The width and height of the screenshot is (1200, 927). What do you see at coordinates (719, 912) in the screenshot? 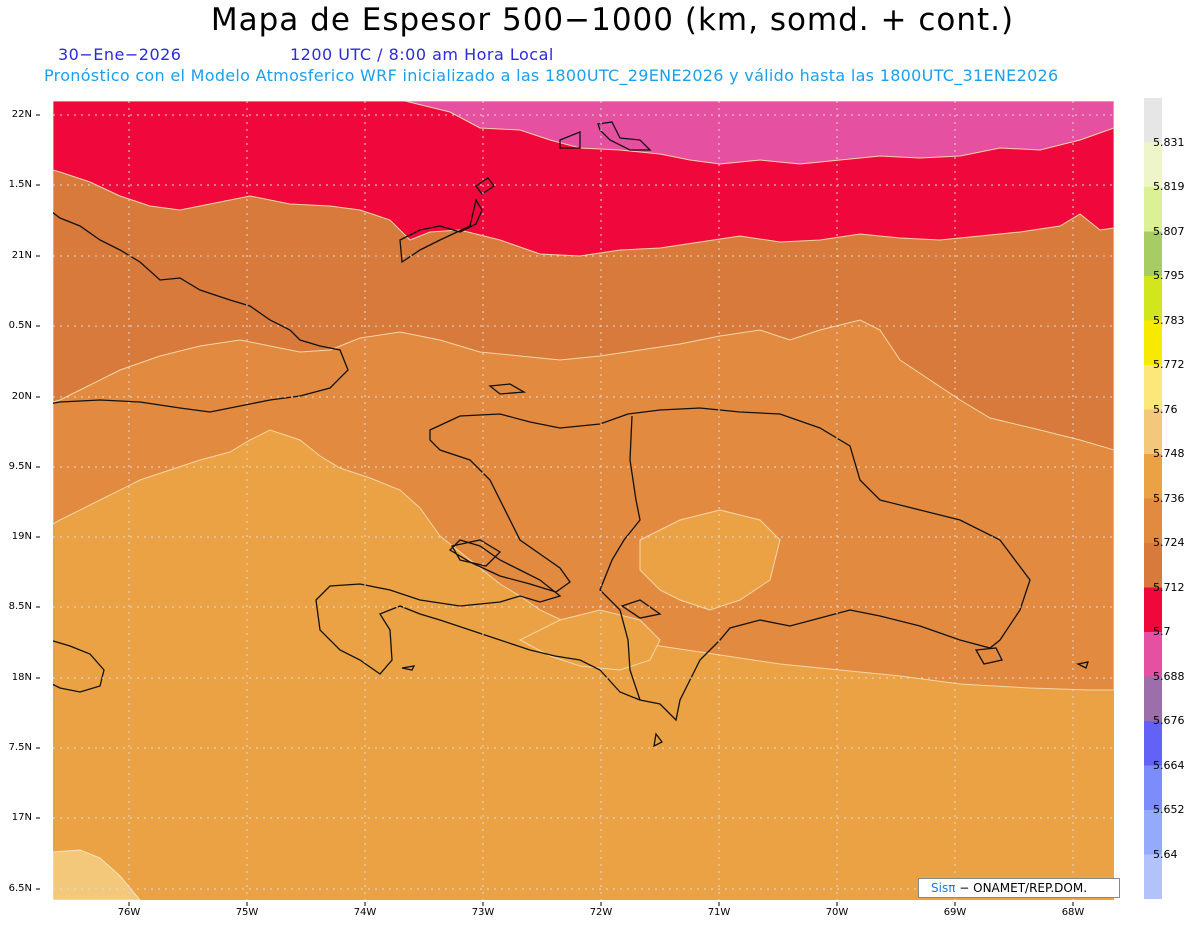
I see `lon-label: 71W` at bounding box center [719, 912].